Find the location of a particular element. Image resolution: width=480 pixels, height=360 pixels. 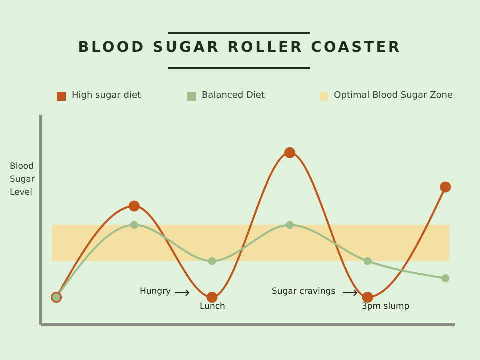

legend-label: High sugar diet is located at coordinates (107, 96).